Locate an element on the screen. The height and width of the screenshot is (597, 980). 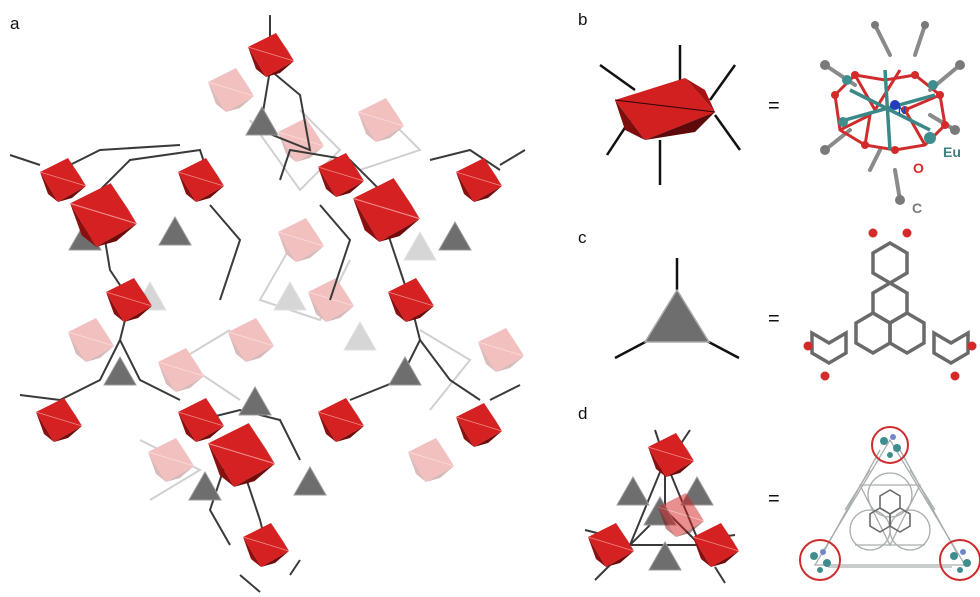
tetrahedral-cage-icon is located at coordinates (662, 506).